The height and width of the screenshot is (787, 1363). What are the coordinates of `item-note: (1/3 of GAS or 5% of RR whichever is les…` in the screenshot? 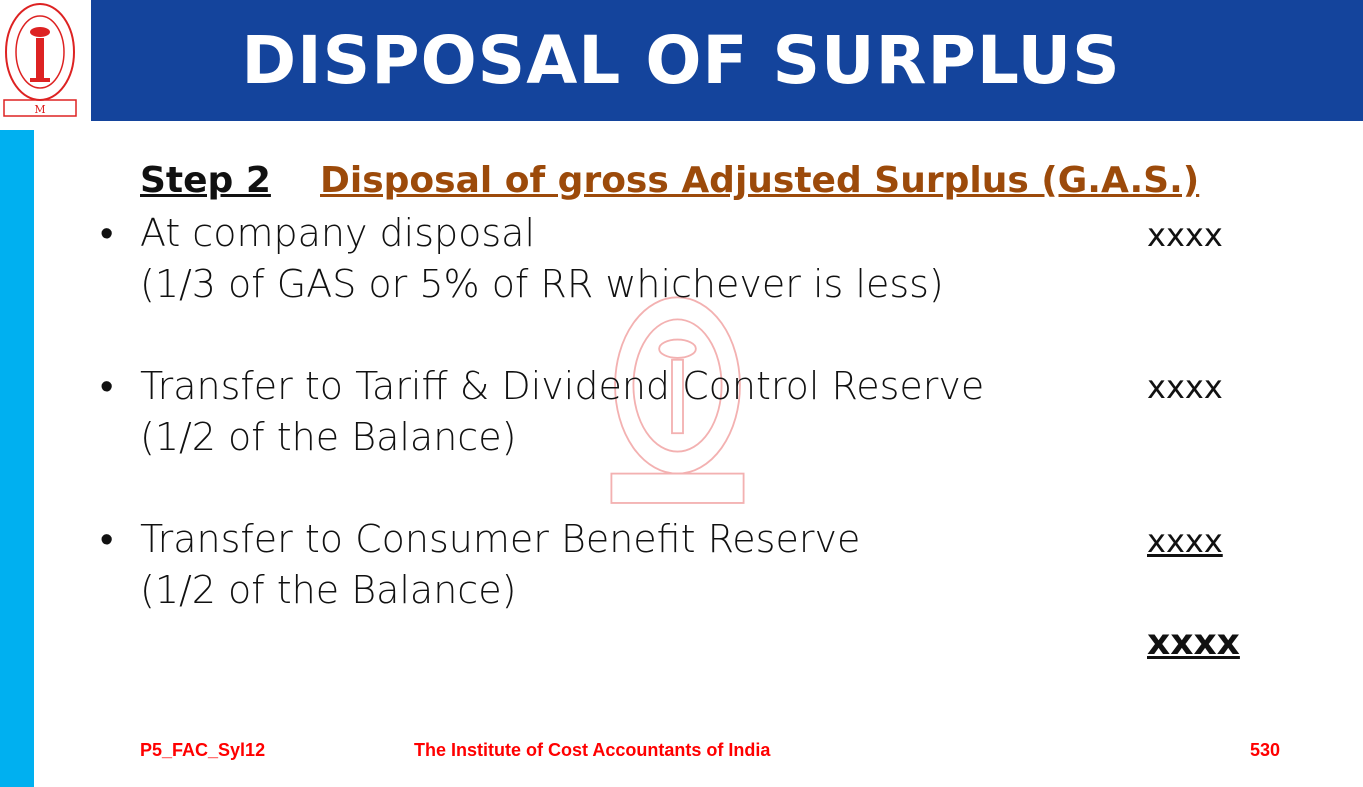 It's located at (542, 284).